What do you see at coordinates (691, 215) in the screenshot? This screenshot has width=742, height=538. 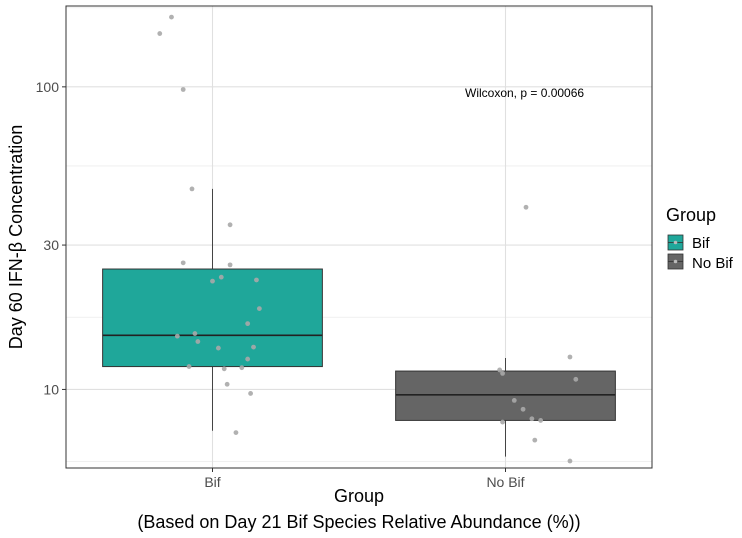 I see `legend-title: Group` at bounding box center [691, 215].